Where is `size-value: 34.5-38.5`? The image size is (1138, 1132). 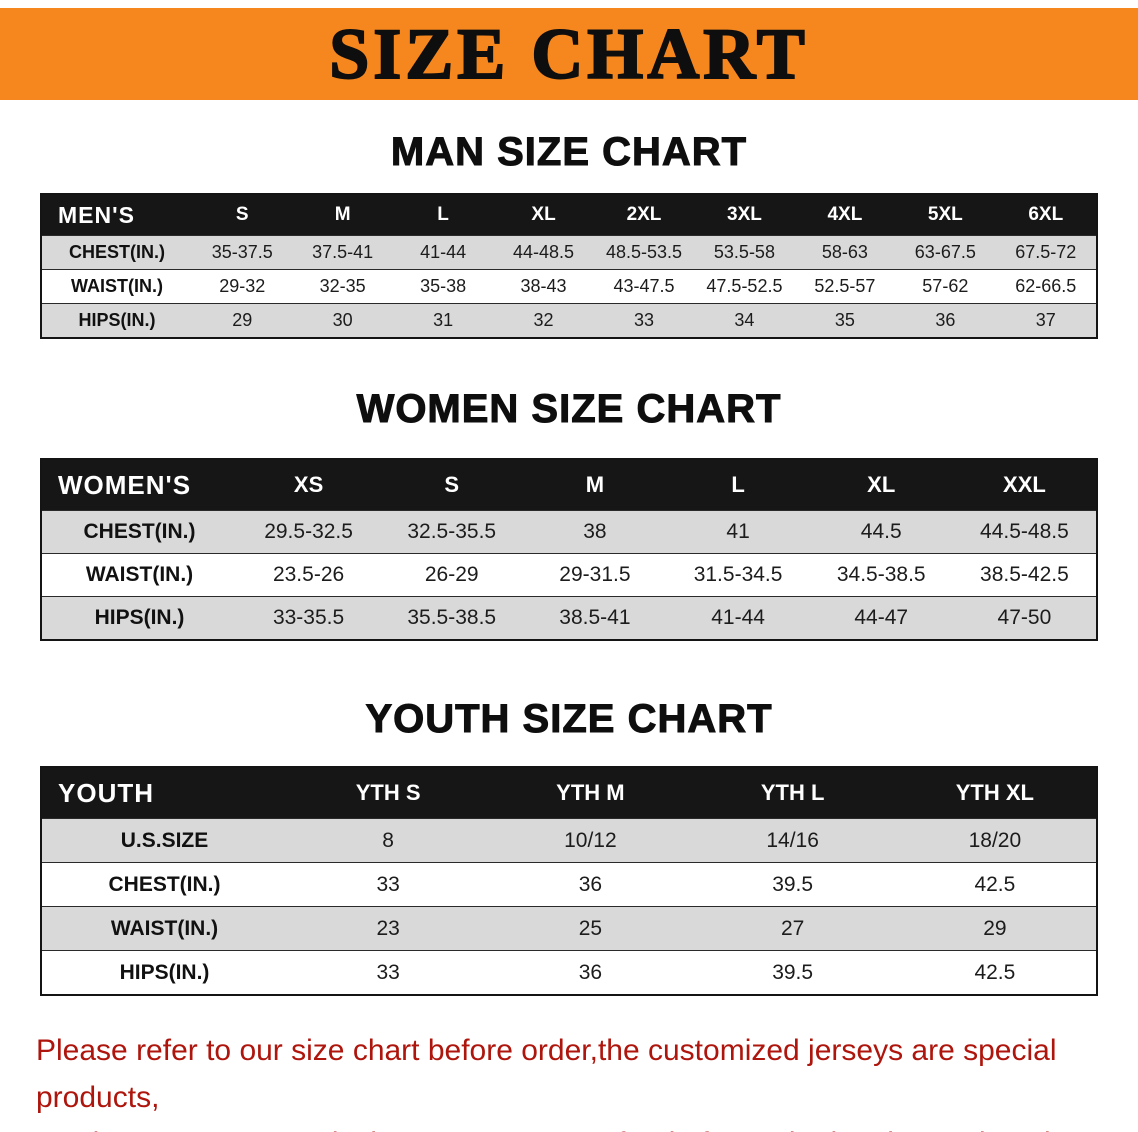 size-value: 34.5-38.5 is located at coordinates (881, 574).